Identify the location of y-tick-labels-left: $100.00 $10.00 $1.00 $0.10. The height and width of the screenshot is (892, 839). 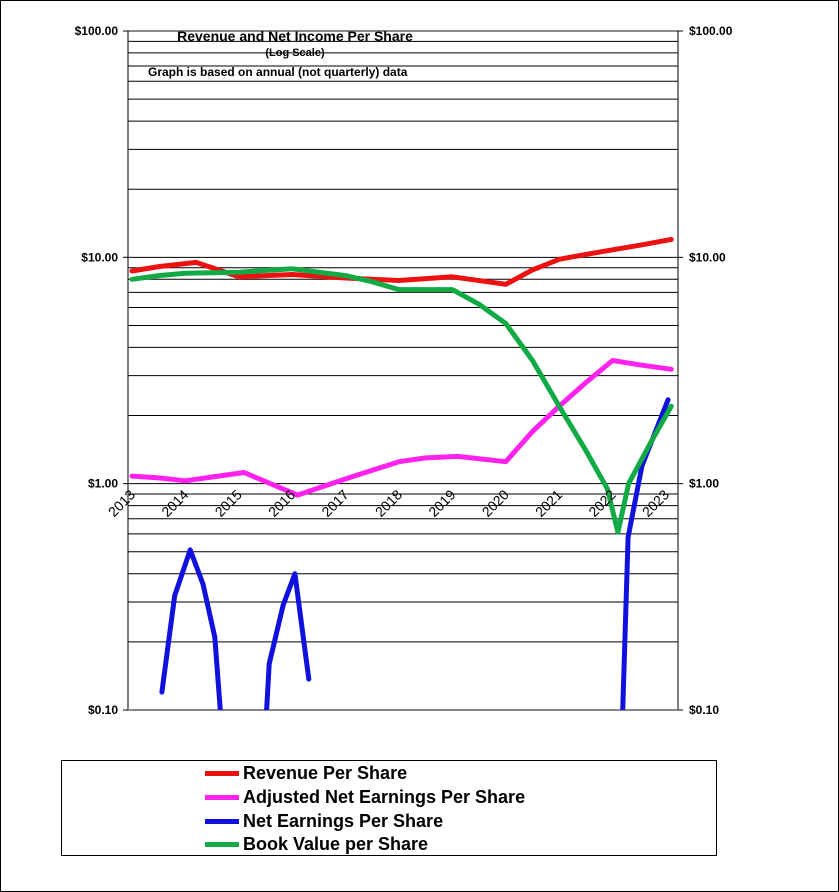
(97, 370).